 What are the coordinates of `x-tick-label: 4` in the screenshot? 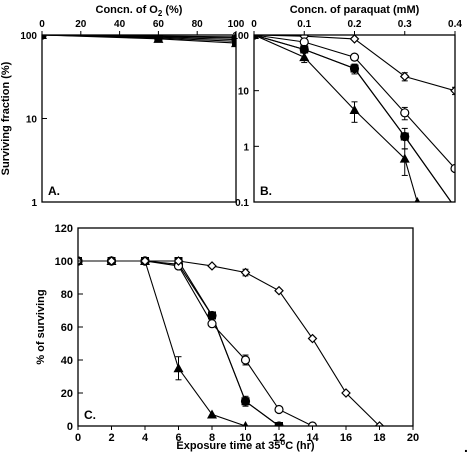 It's located at (145, 438).